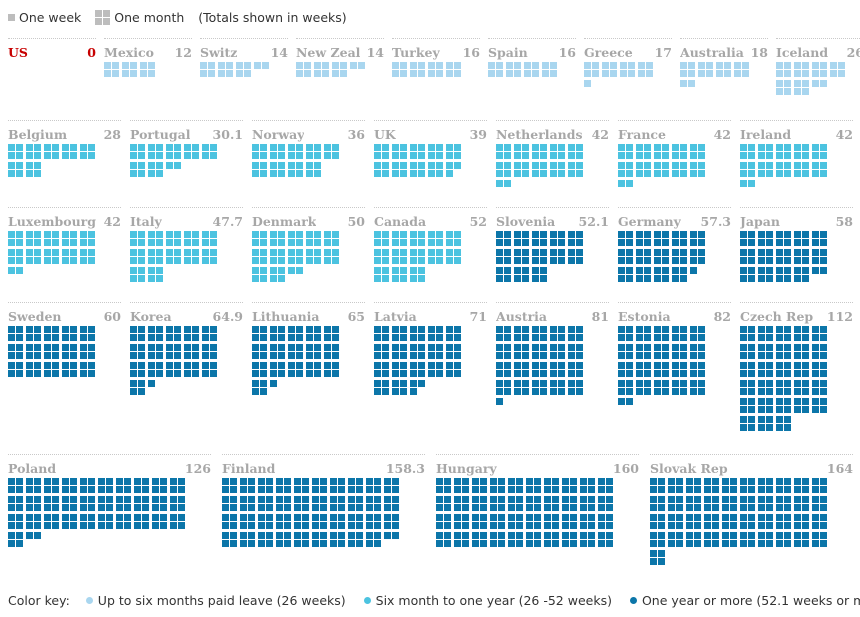 This screenshot has height=617, width=860. Describe the element at coordinates (272, 17) in the screenshot. I see `legend-note: (Totals shown in weeks)` at that location.